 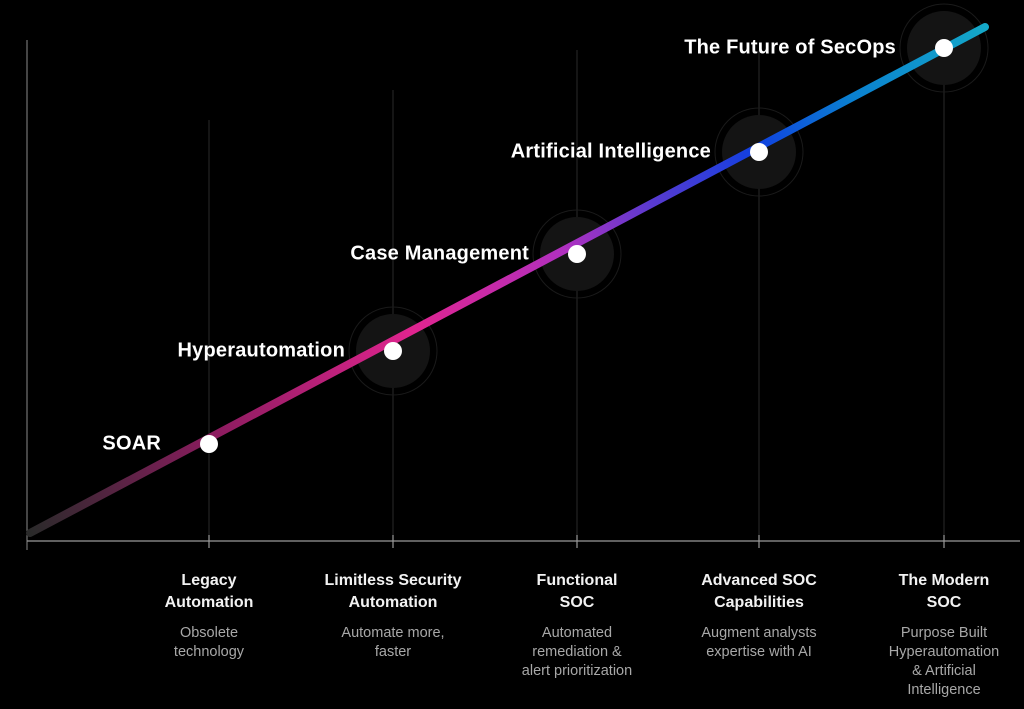 I want to click on stage-description-line: expertise with AI, so click(x=759, y=652).